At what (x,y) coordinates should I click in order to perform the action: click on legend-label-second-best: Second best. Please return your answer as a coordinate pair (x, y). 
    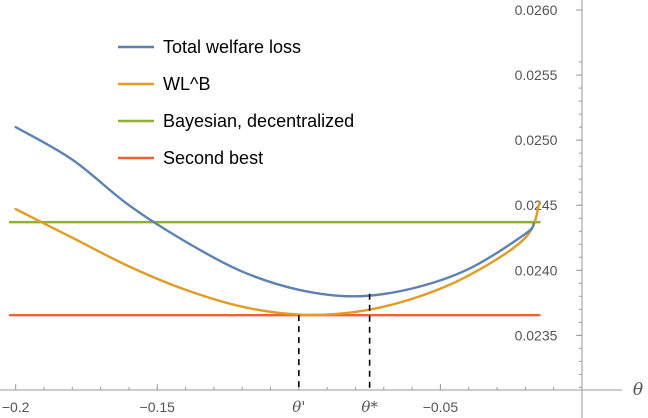
    Looking at the image, I should click on (213, 158).